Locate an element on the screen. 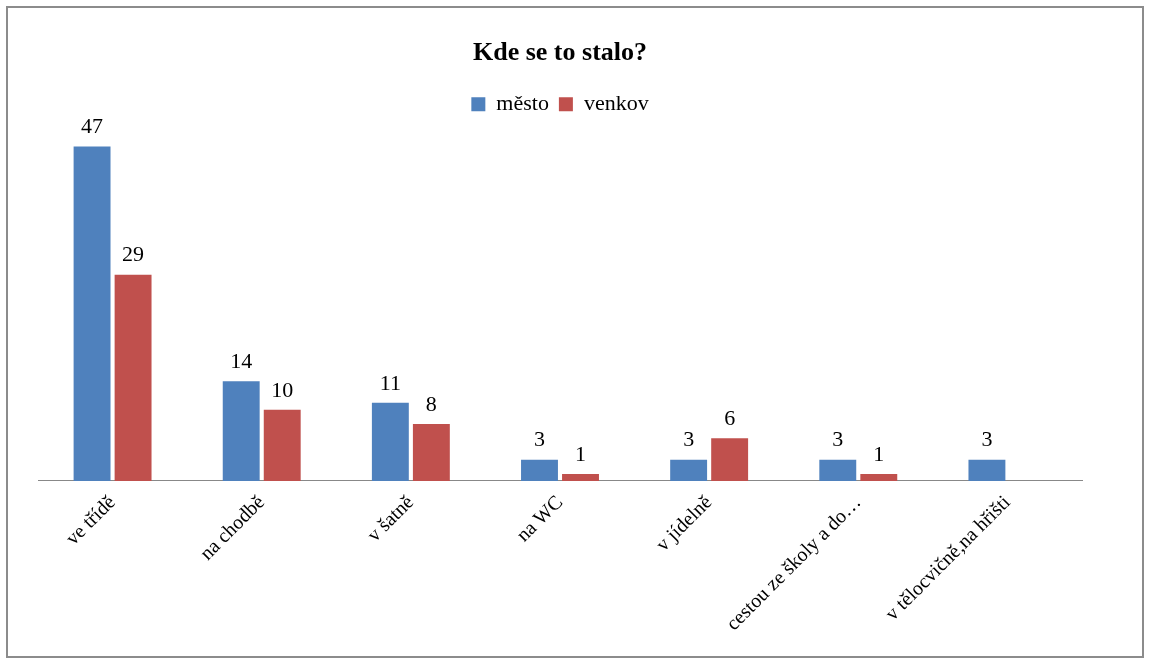 The width and height of the screenshot is (1152, 661). x-tick-label: ve třídě is located at coordinates (90, 519).